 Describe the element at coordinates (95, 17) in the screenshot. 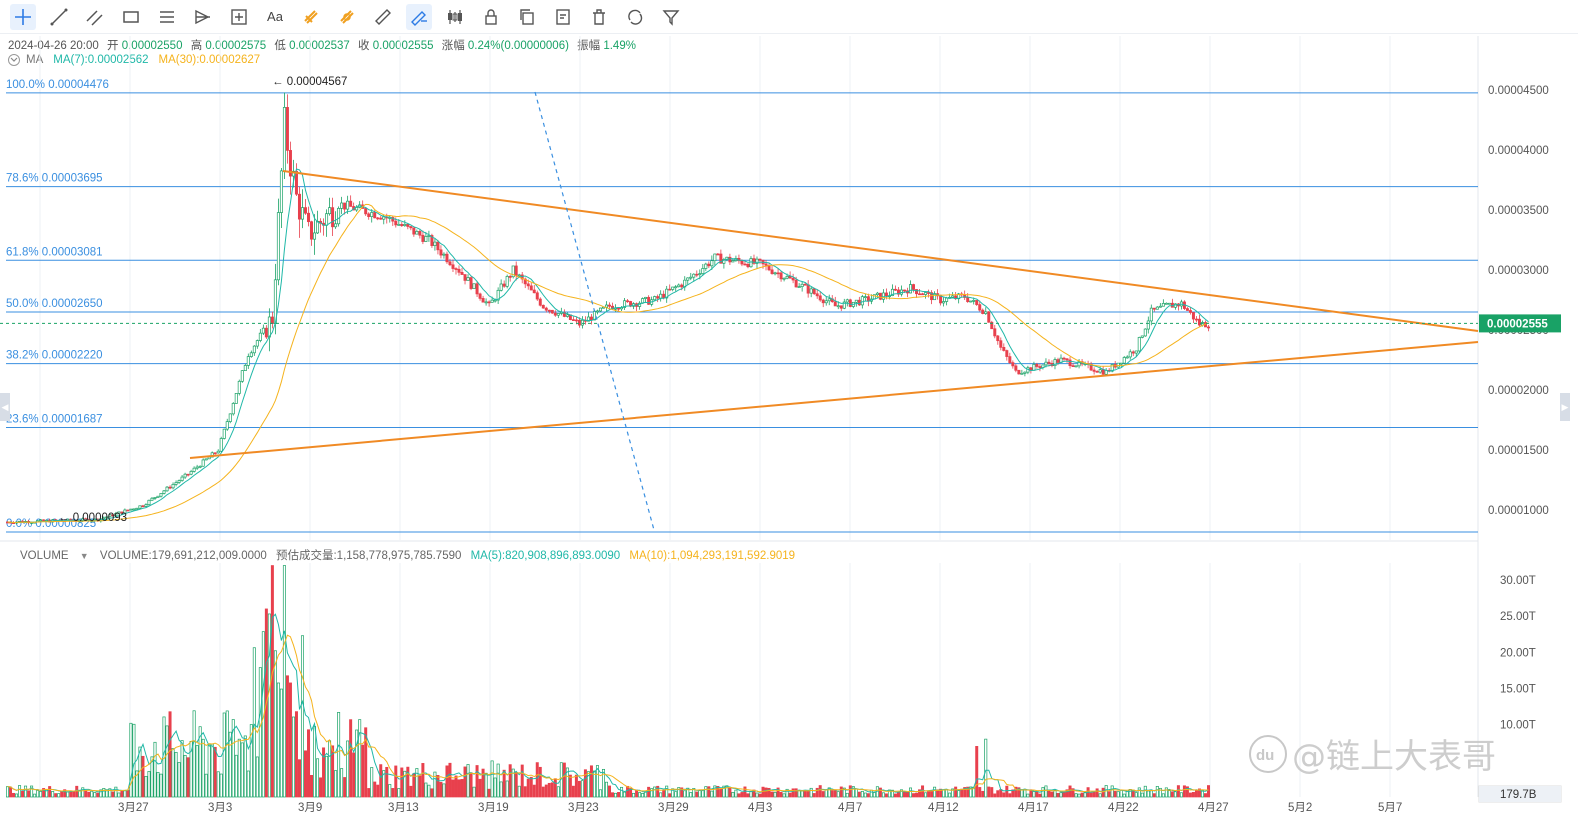

I see `parallel-channel-tool` at that location.